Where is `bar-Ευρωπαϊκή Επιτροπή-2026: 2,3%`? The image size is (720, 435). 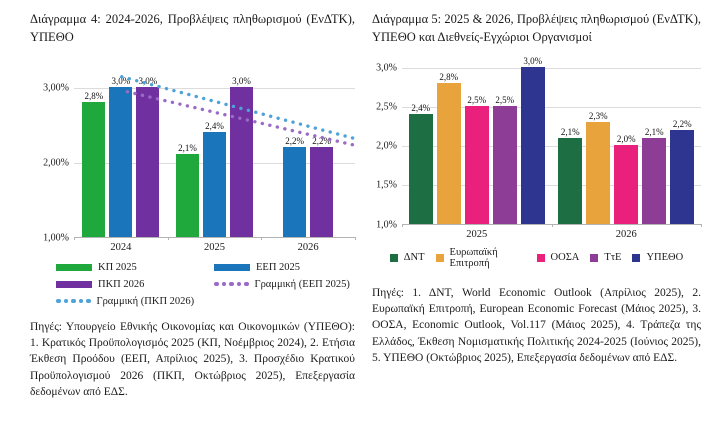 bar-Ευρωπαϊκή Επιτροπή-2026: 2,3% is located at coordinates (598, 167).